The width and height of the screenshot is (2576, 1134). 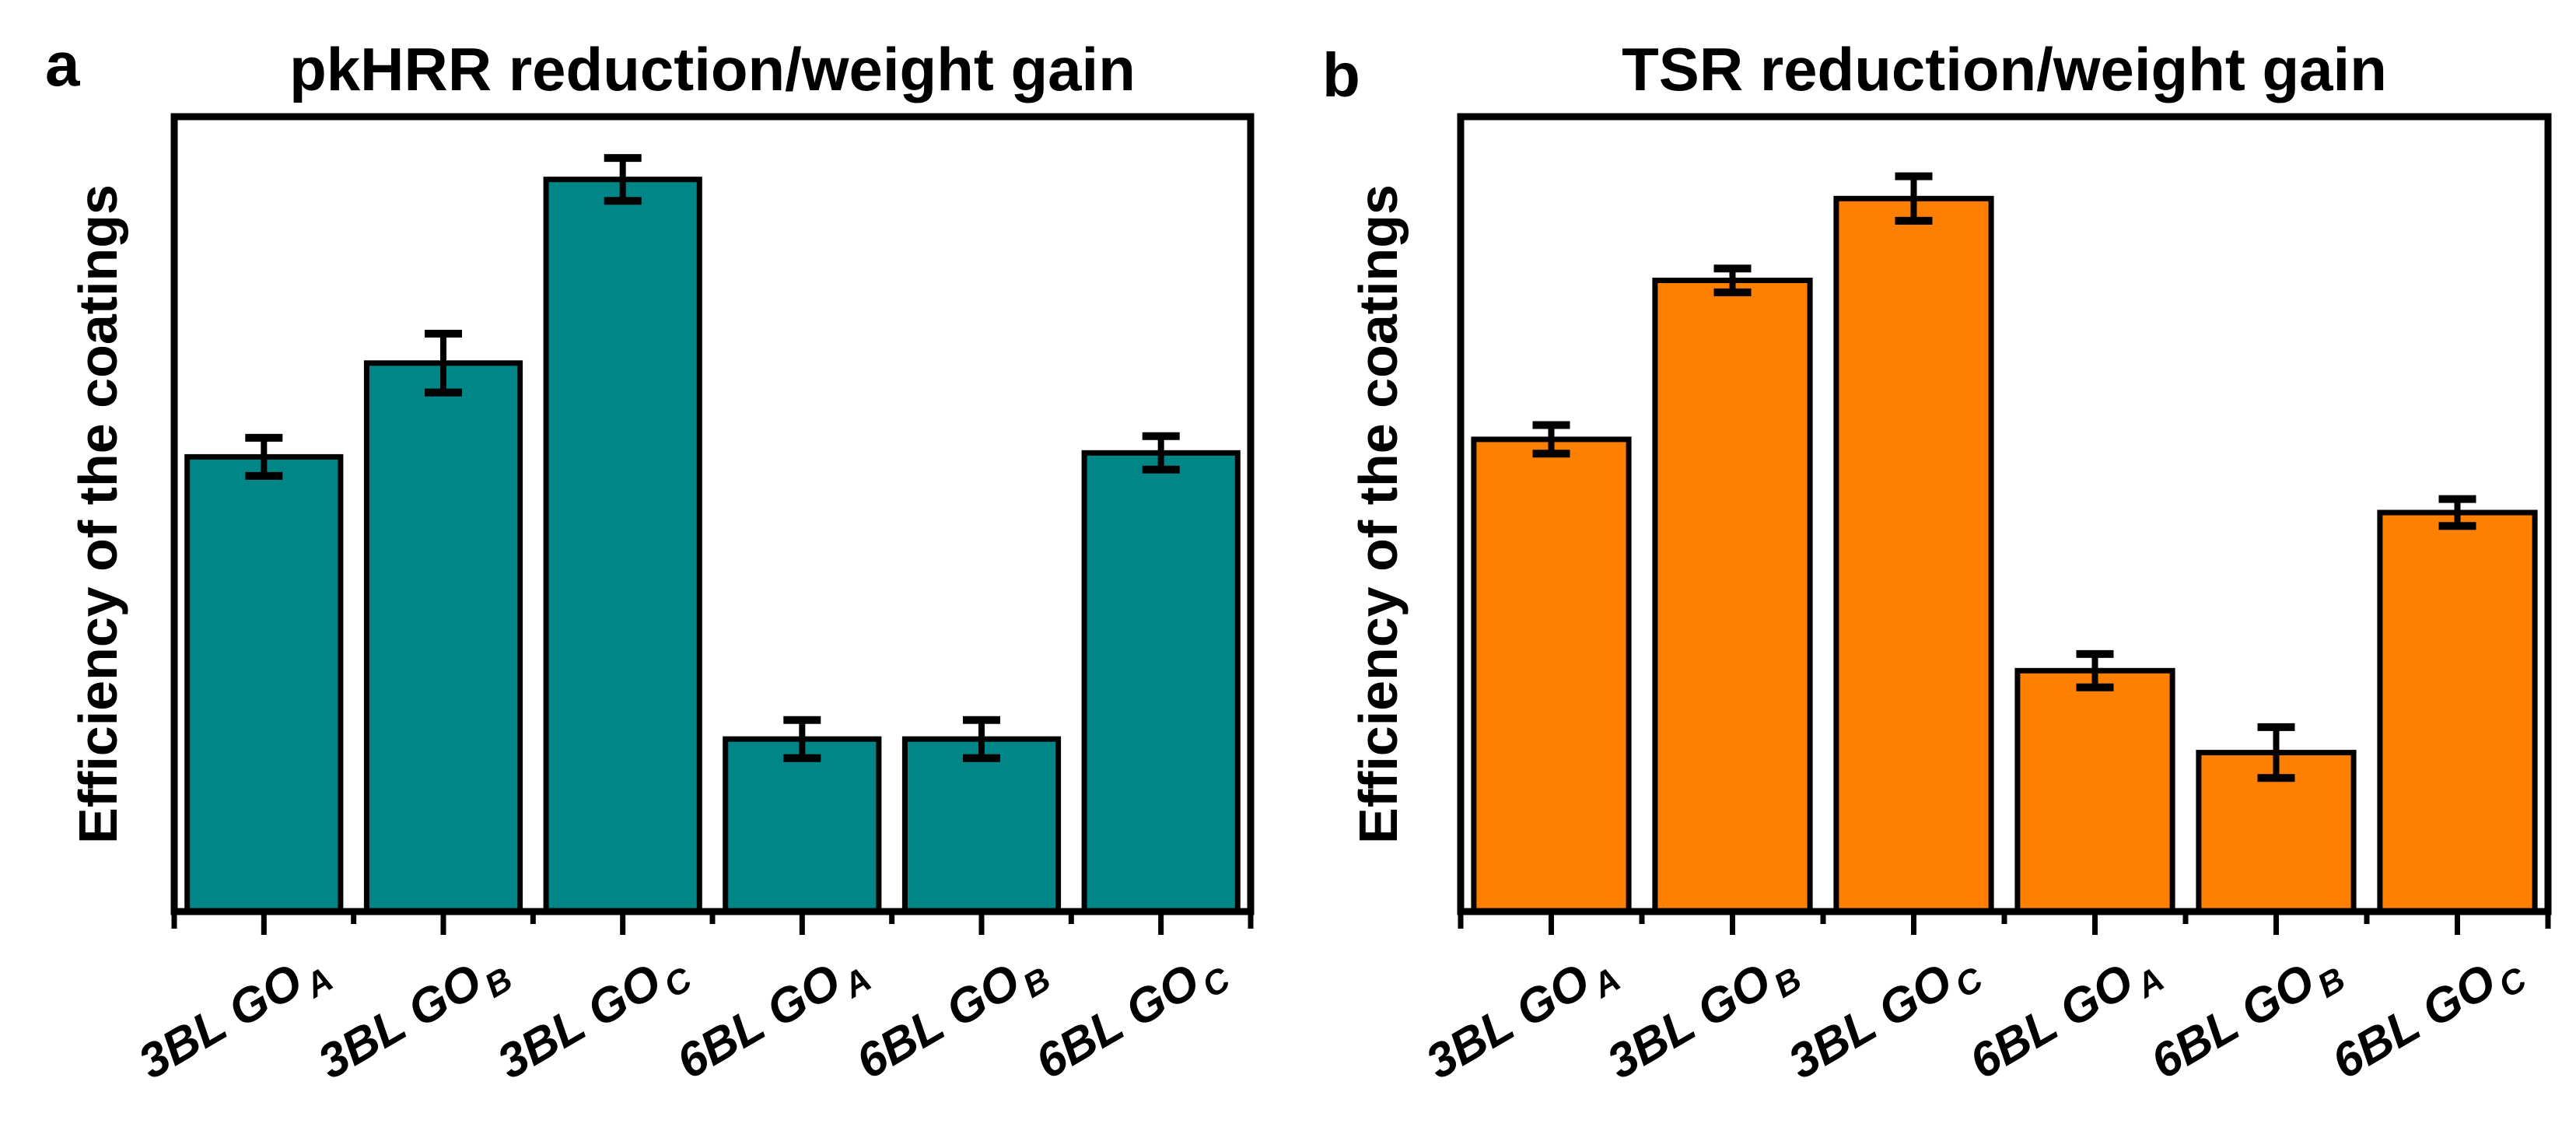 What do you see at coordinates (63, 64) in the screenshot?
I see `panel-a-label: a` at bounding box center [63, 64].